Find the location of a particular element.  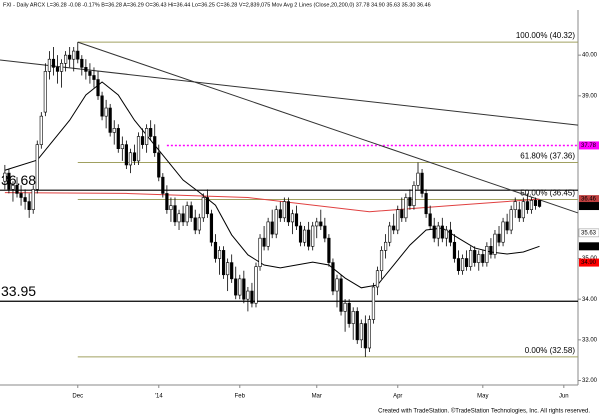

price-badge-label: 36.46 is located at coordinates (589, 200).